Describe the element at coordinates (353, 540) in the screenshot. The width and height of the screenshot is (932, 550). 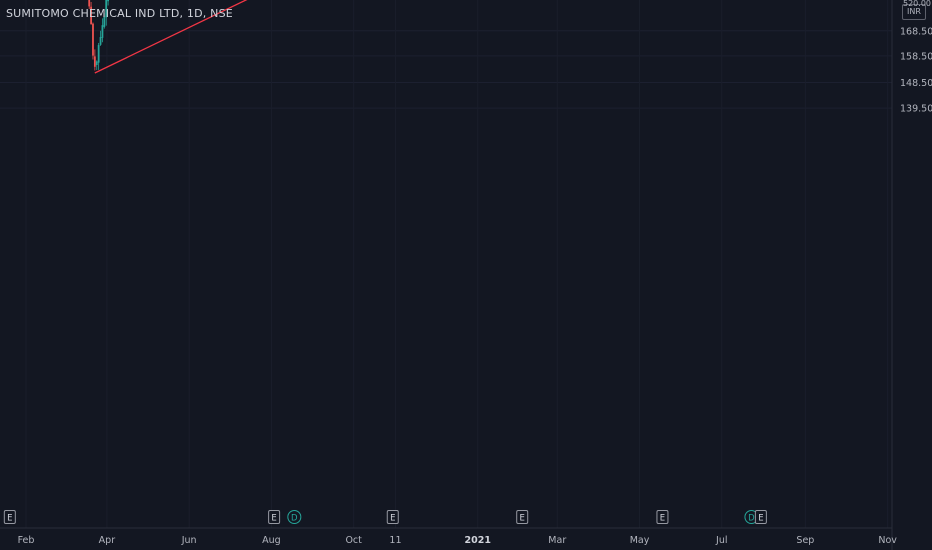
I see `time-tick-label: Oct` at that location.